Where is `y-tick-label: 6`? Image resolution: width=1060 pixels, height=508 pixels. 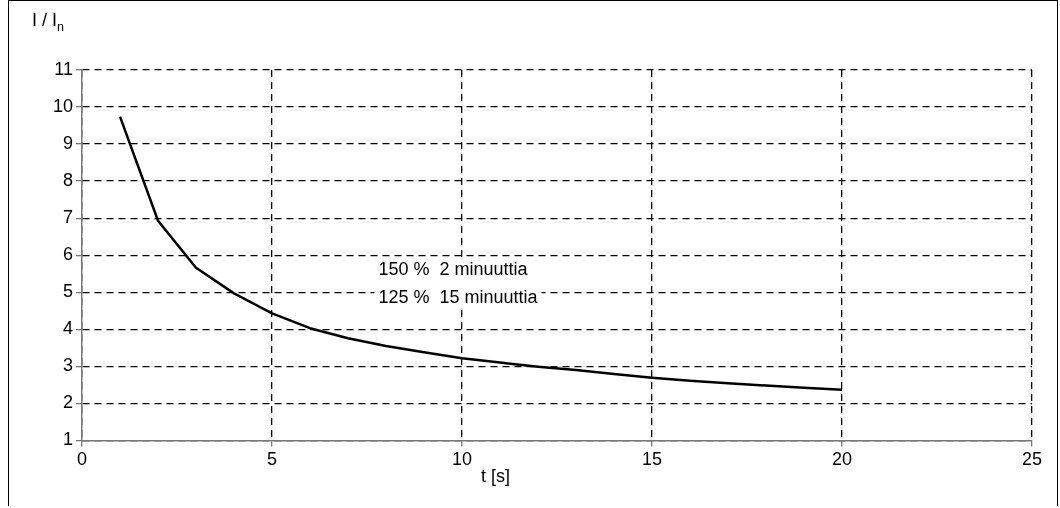 y-tick-label: 6 is located at coordinates (68, 254).